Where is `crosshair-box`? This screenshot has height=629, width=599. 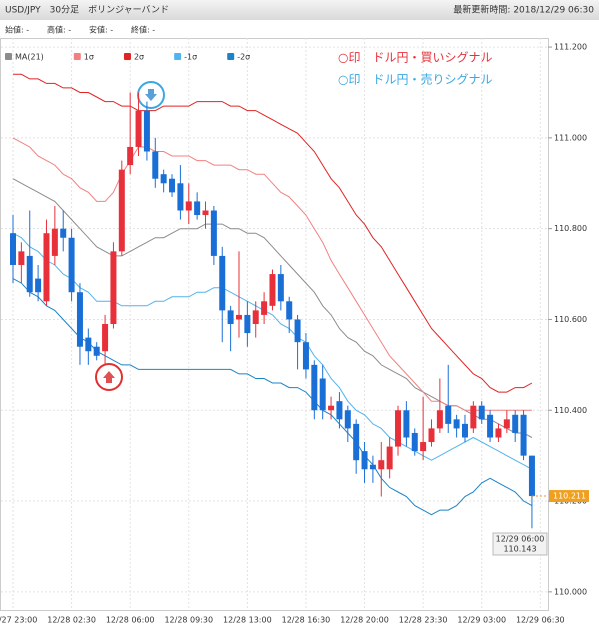
crosshair-box is located at coordinates (520, 544).